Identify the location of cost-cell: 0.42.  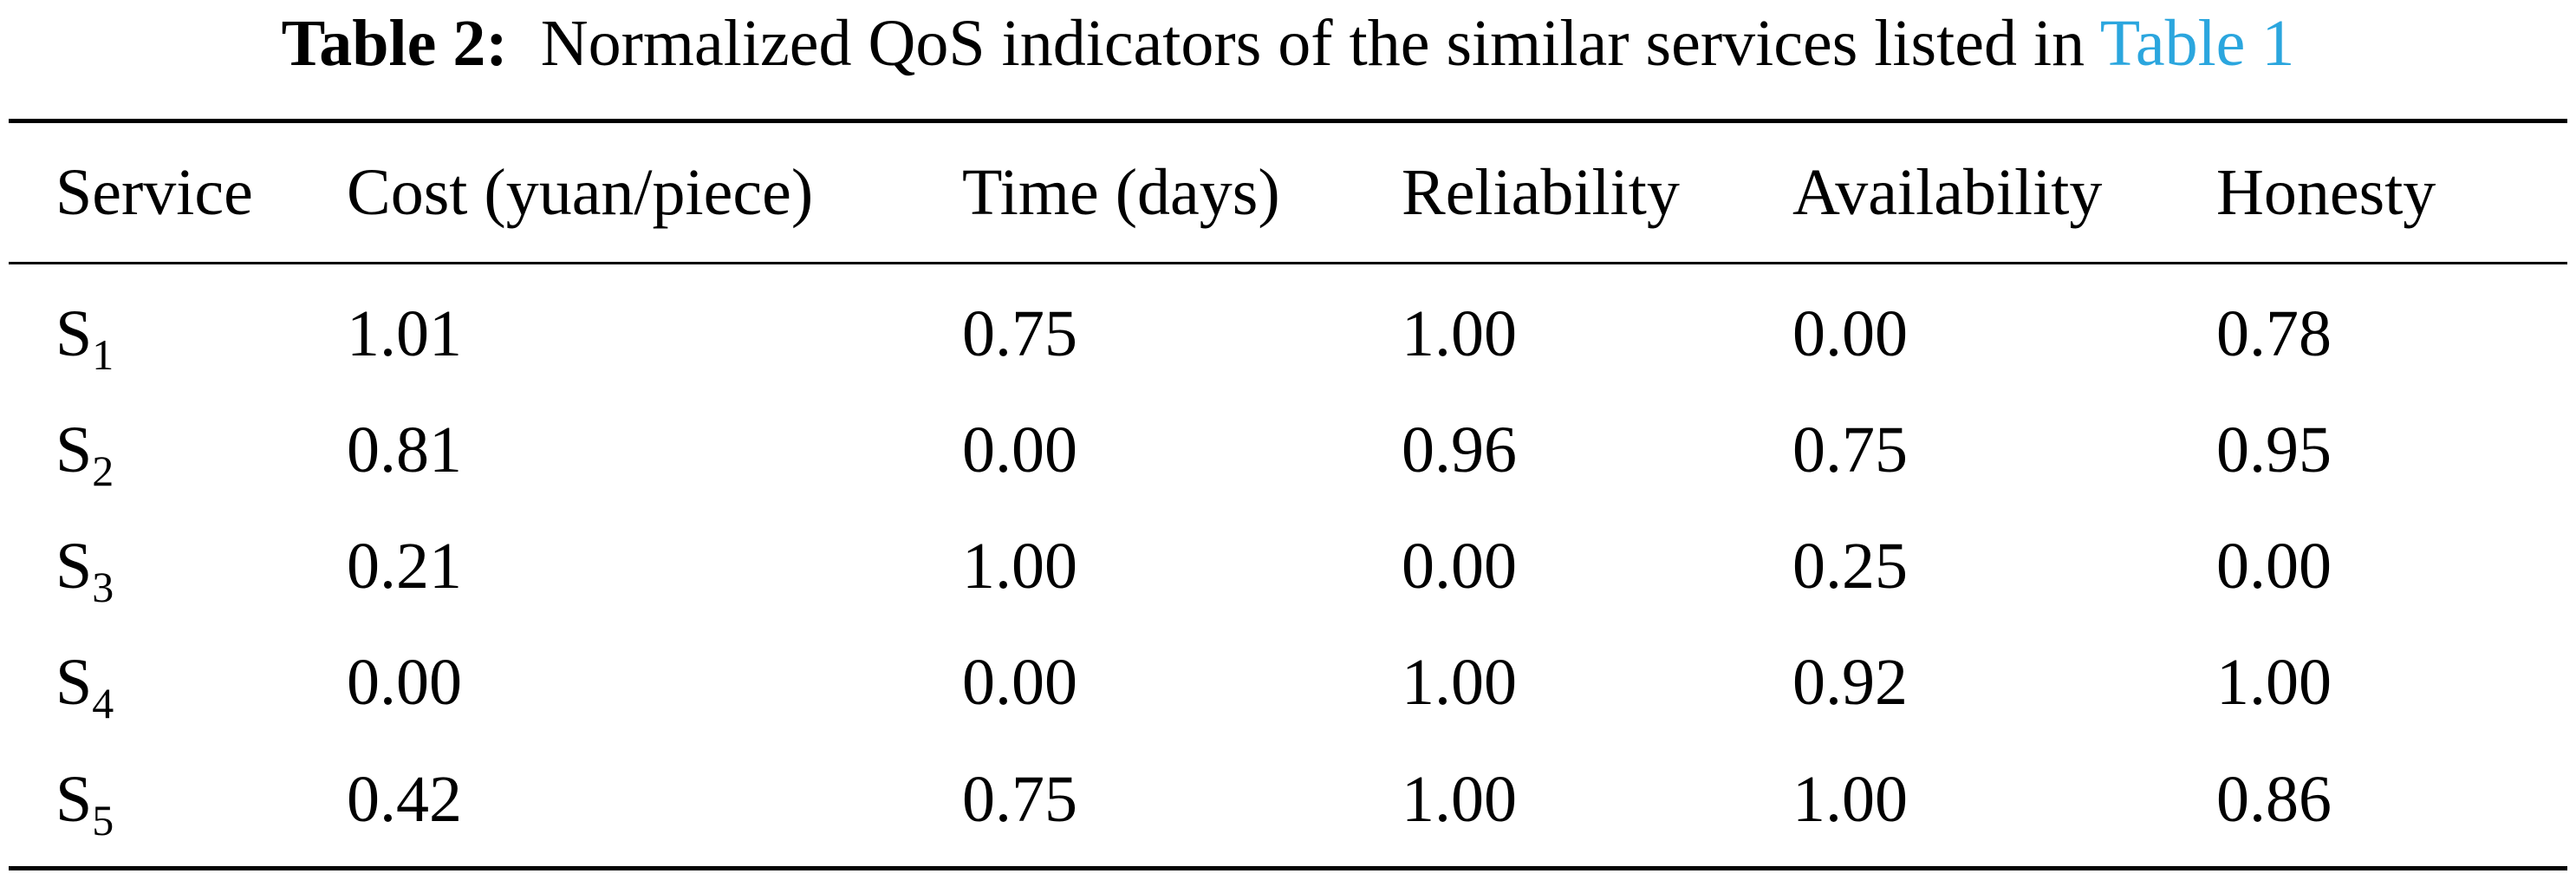
(404, 799).